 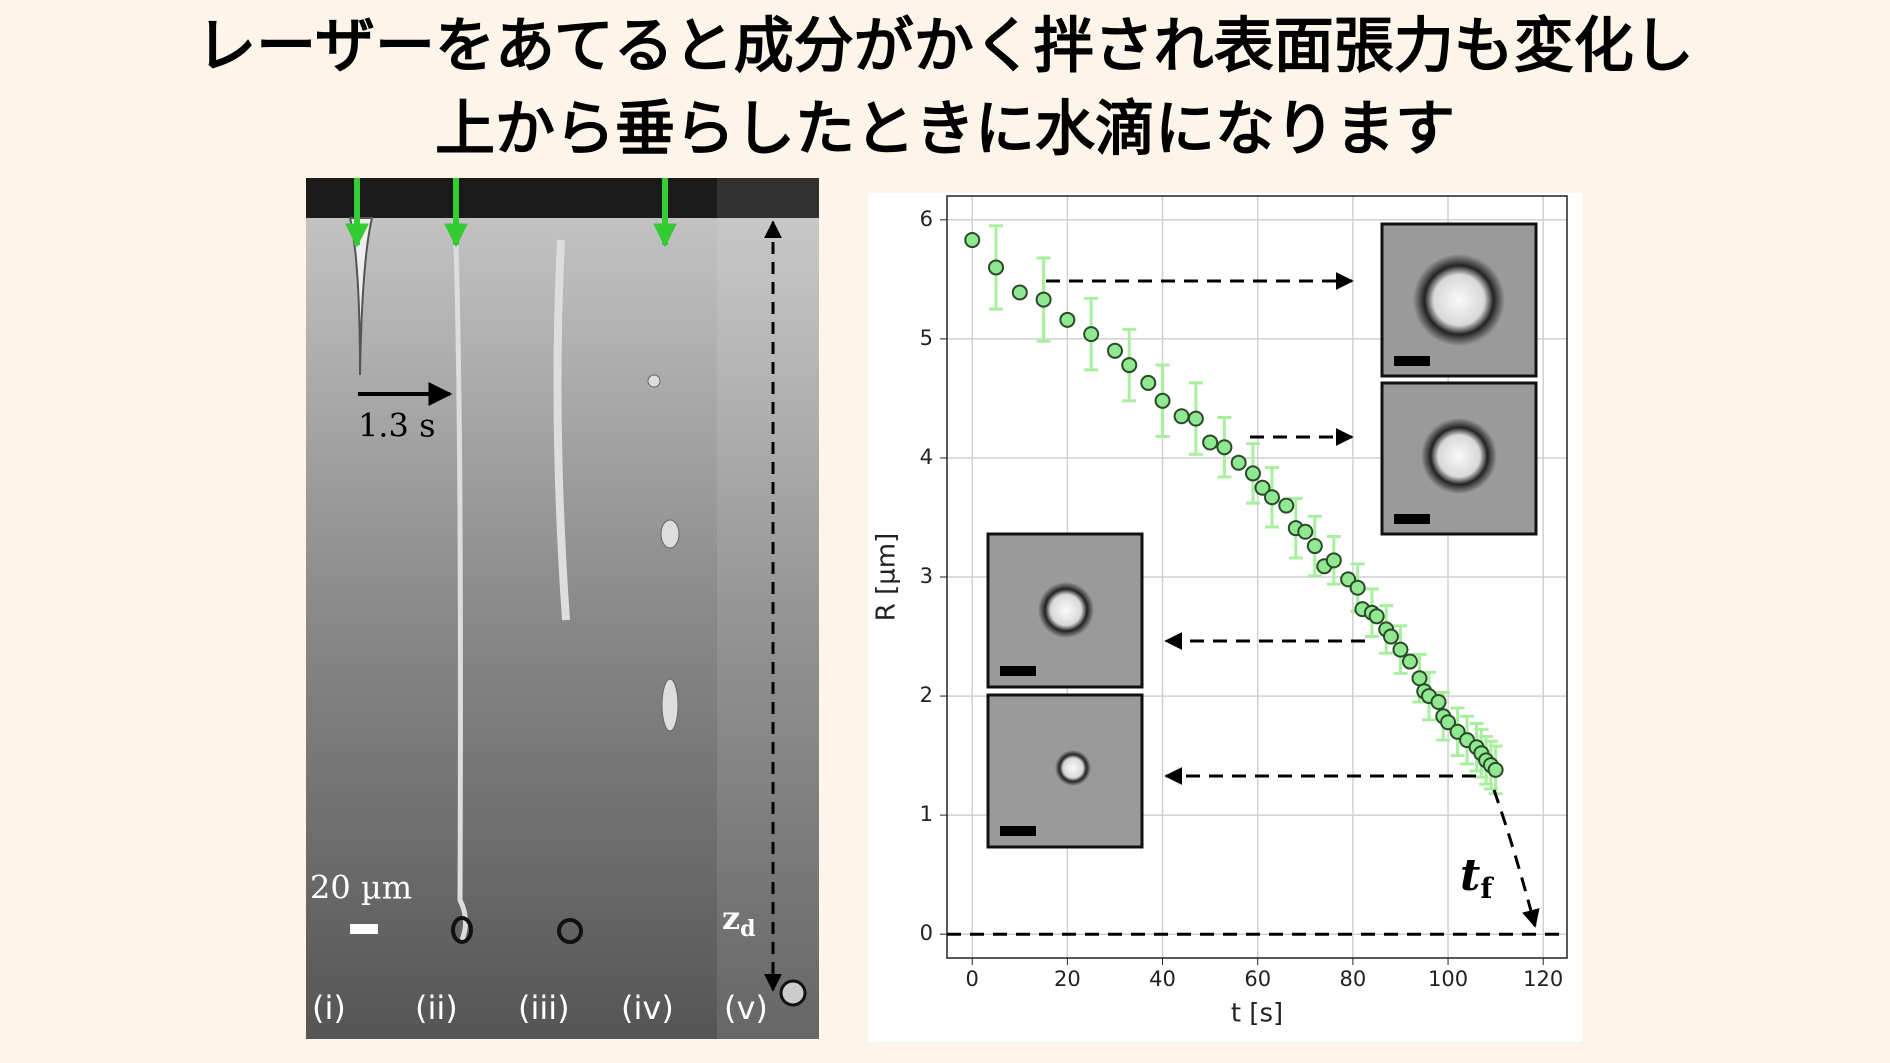 What do you see at coordinates (945, 47) in the screenshot?
I see `title-line: レーザーをあてると成分がかく拌され表面張力も変化し` at bounding box center [945, 47].